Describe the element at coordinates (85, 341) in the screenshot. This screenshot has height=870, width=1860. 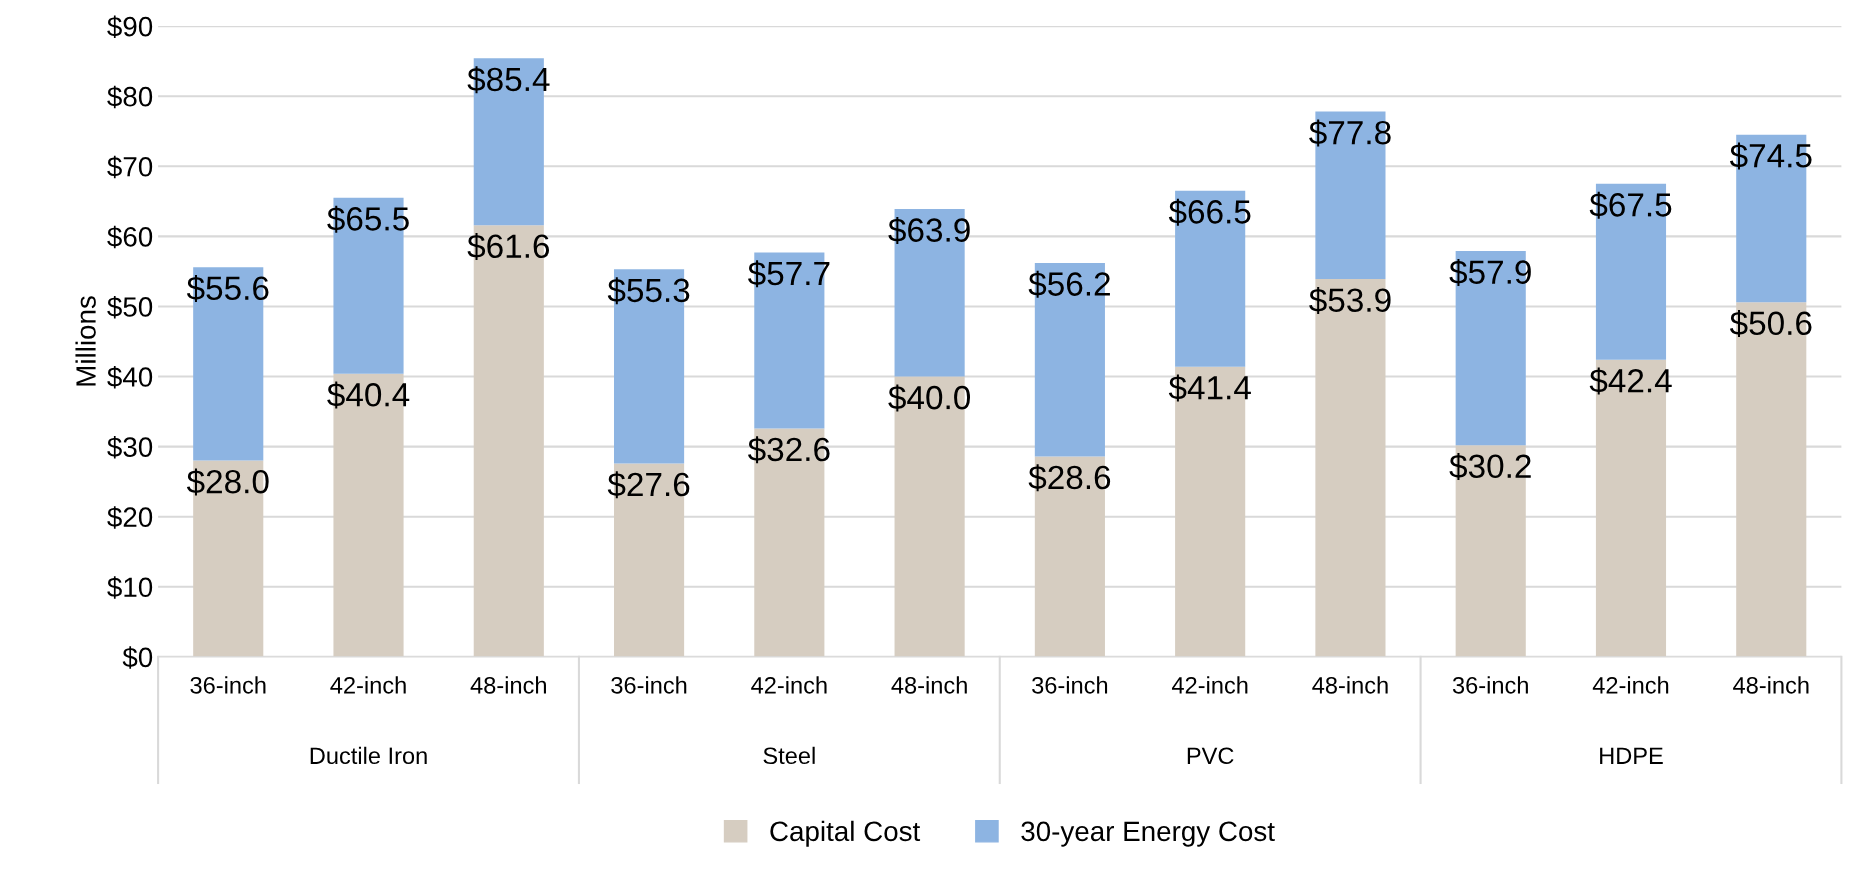
I see `y-axis-title: Millions` at that location.